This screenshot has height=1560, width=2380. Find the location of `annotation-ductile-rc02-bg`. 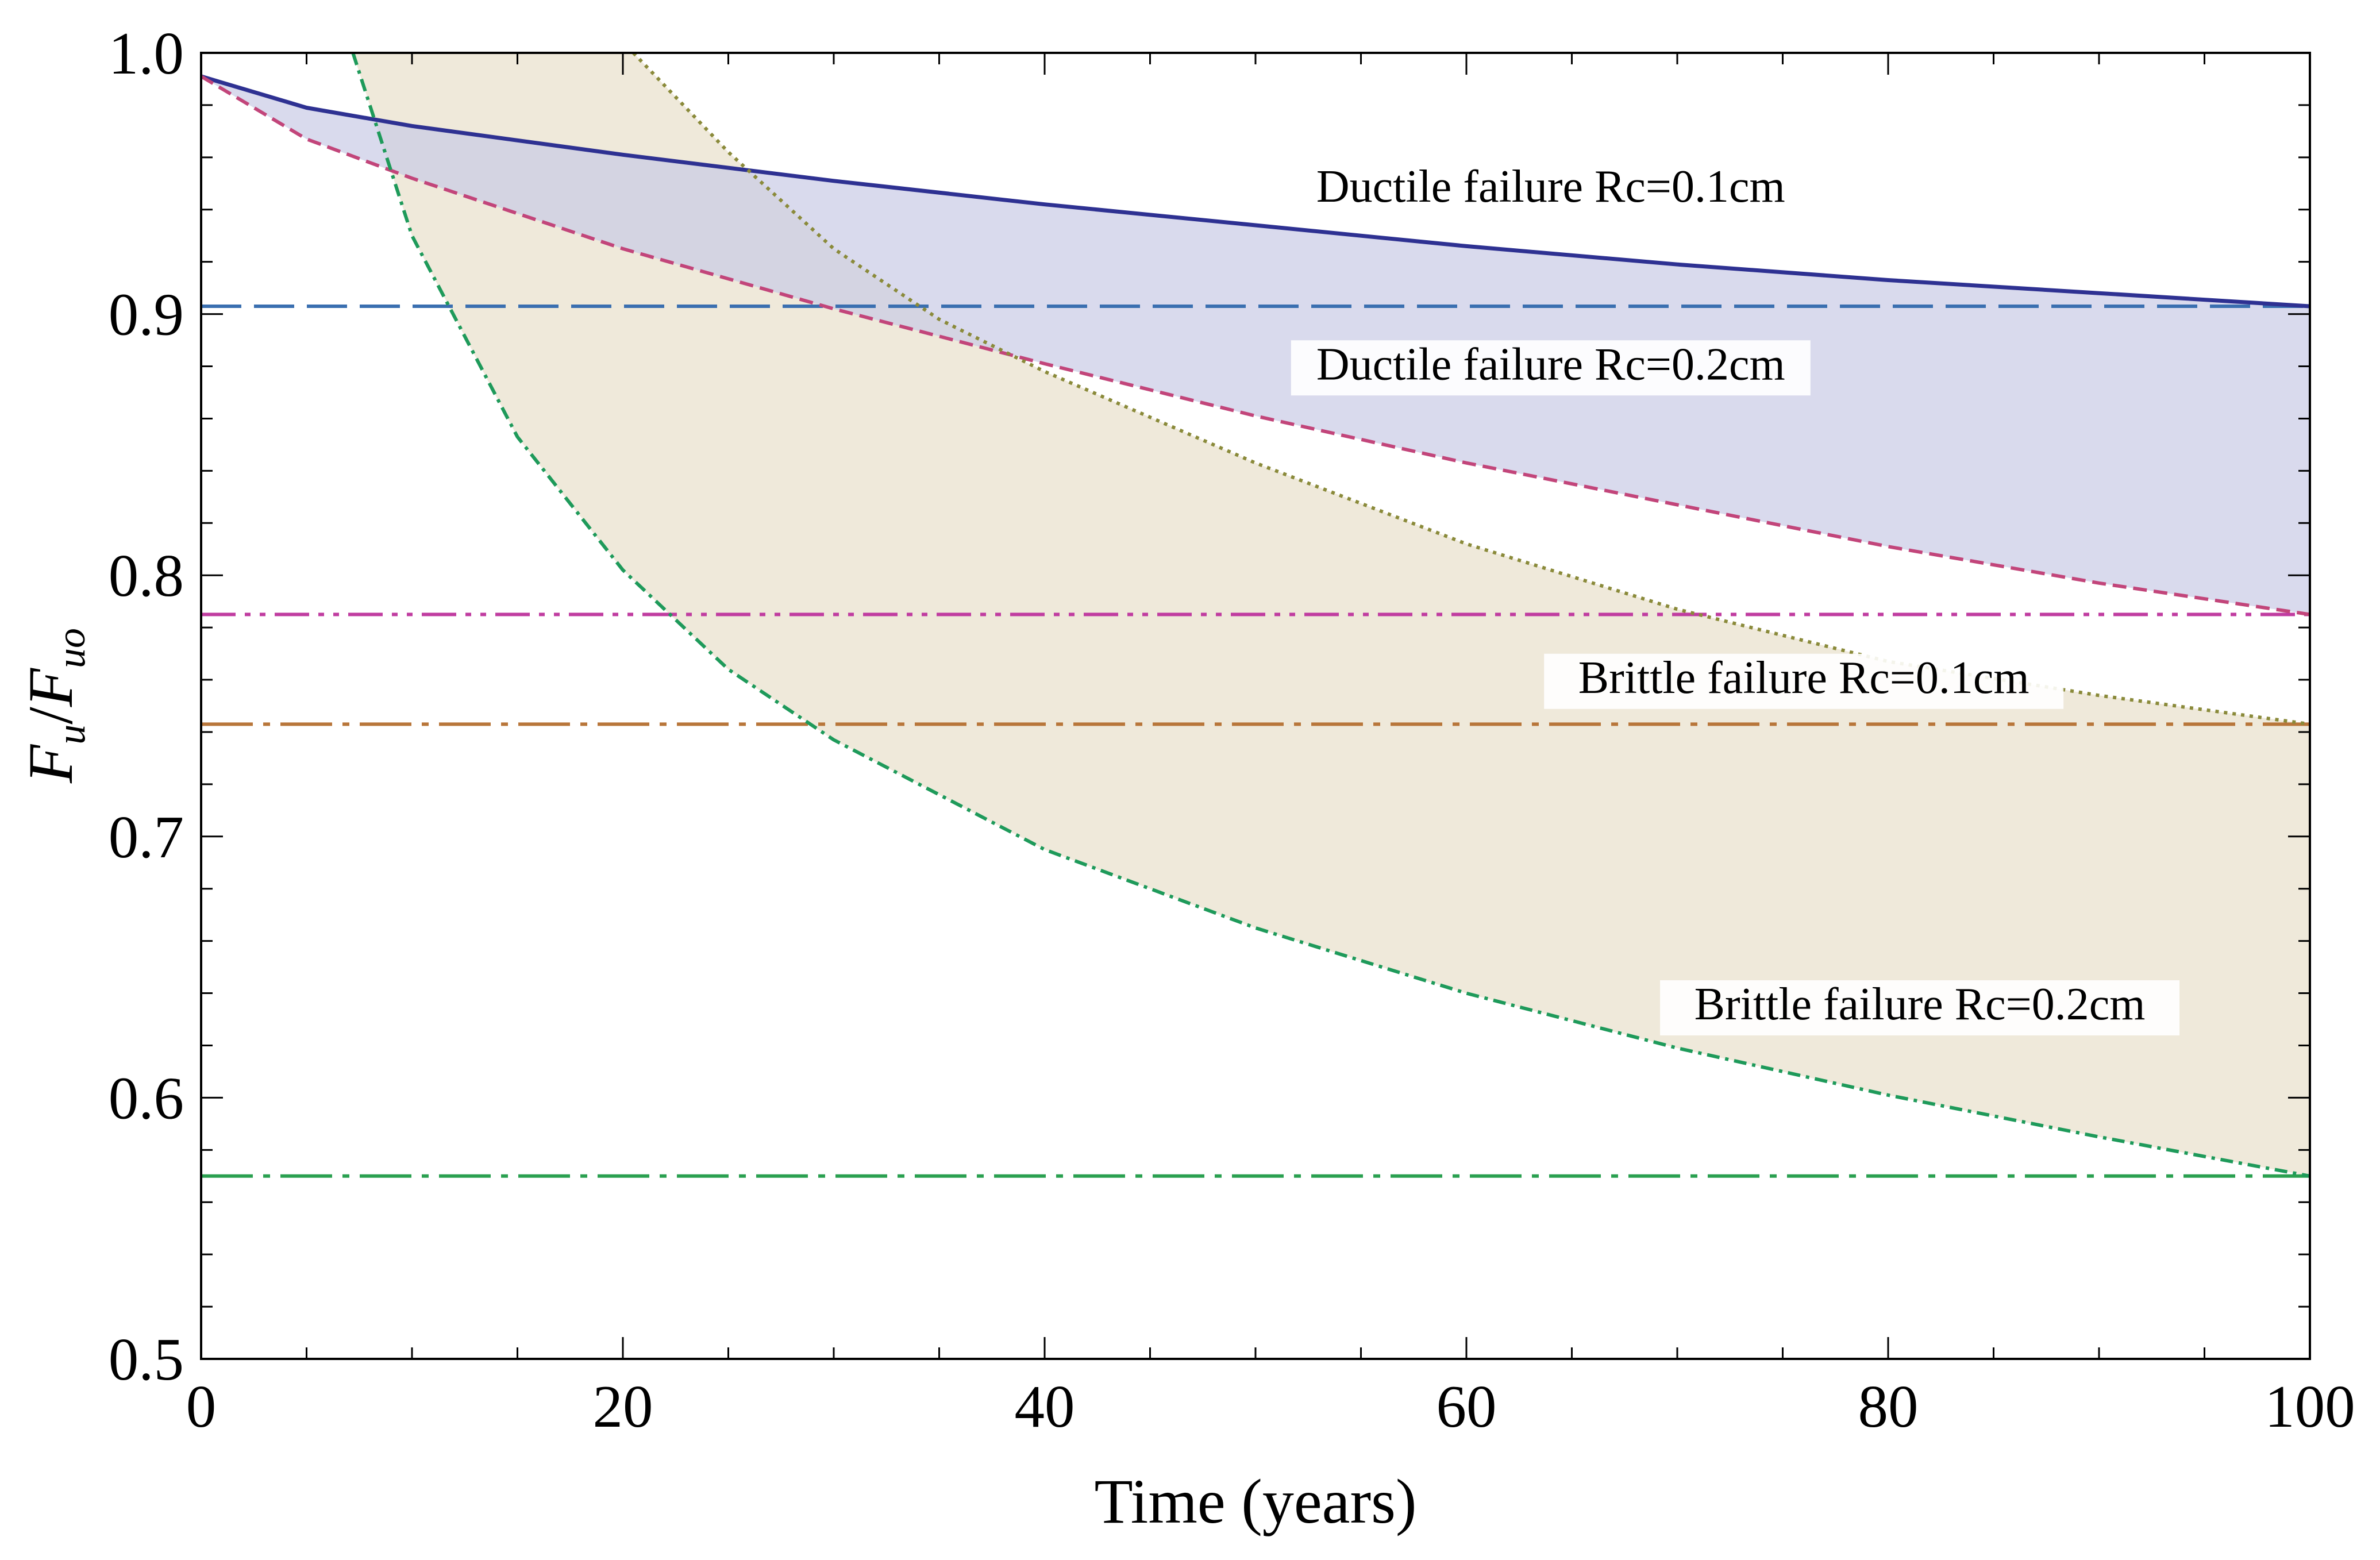

annotation-ductile-rc02-bg is located at coordinates (1551, 368).